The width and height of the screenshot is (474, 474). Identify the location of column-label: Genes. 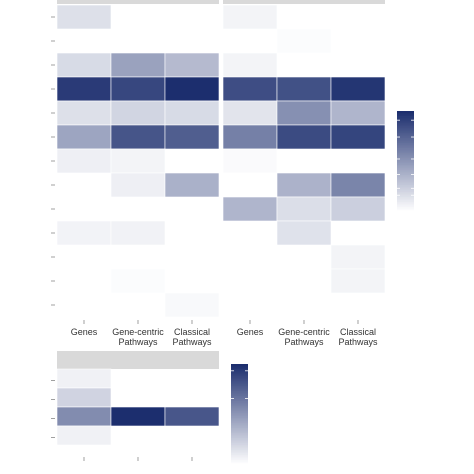
(84, 332).